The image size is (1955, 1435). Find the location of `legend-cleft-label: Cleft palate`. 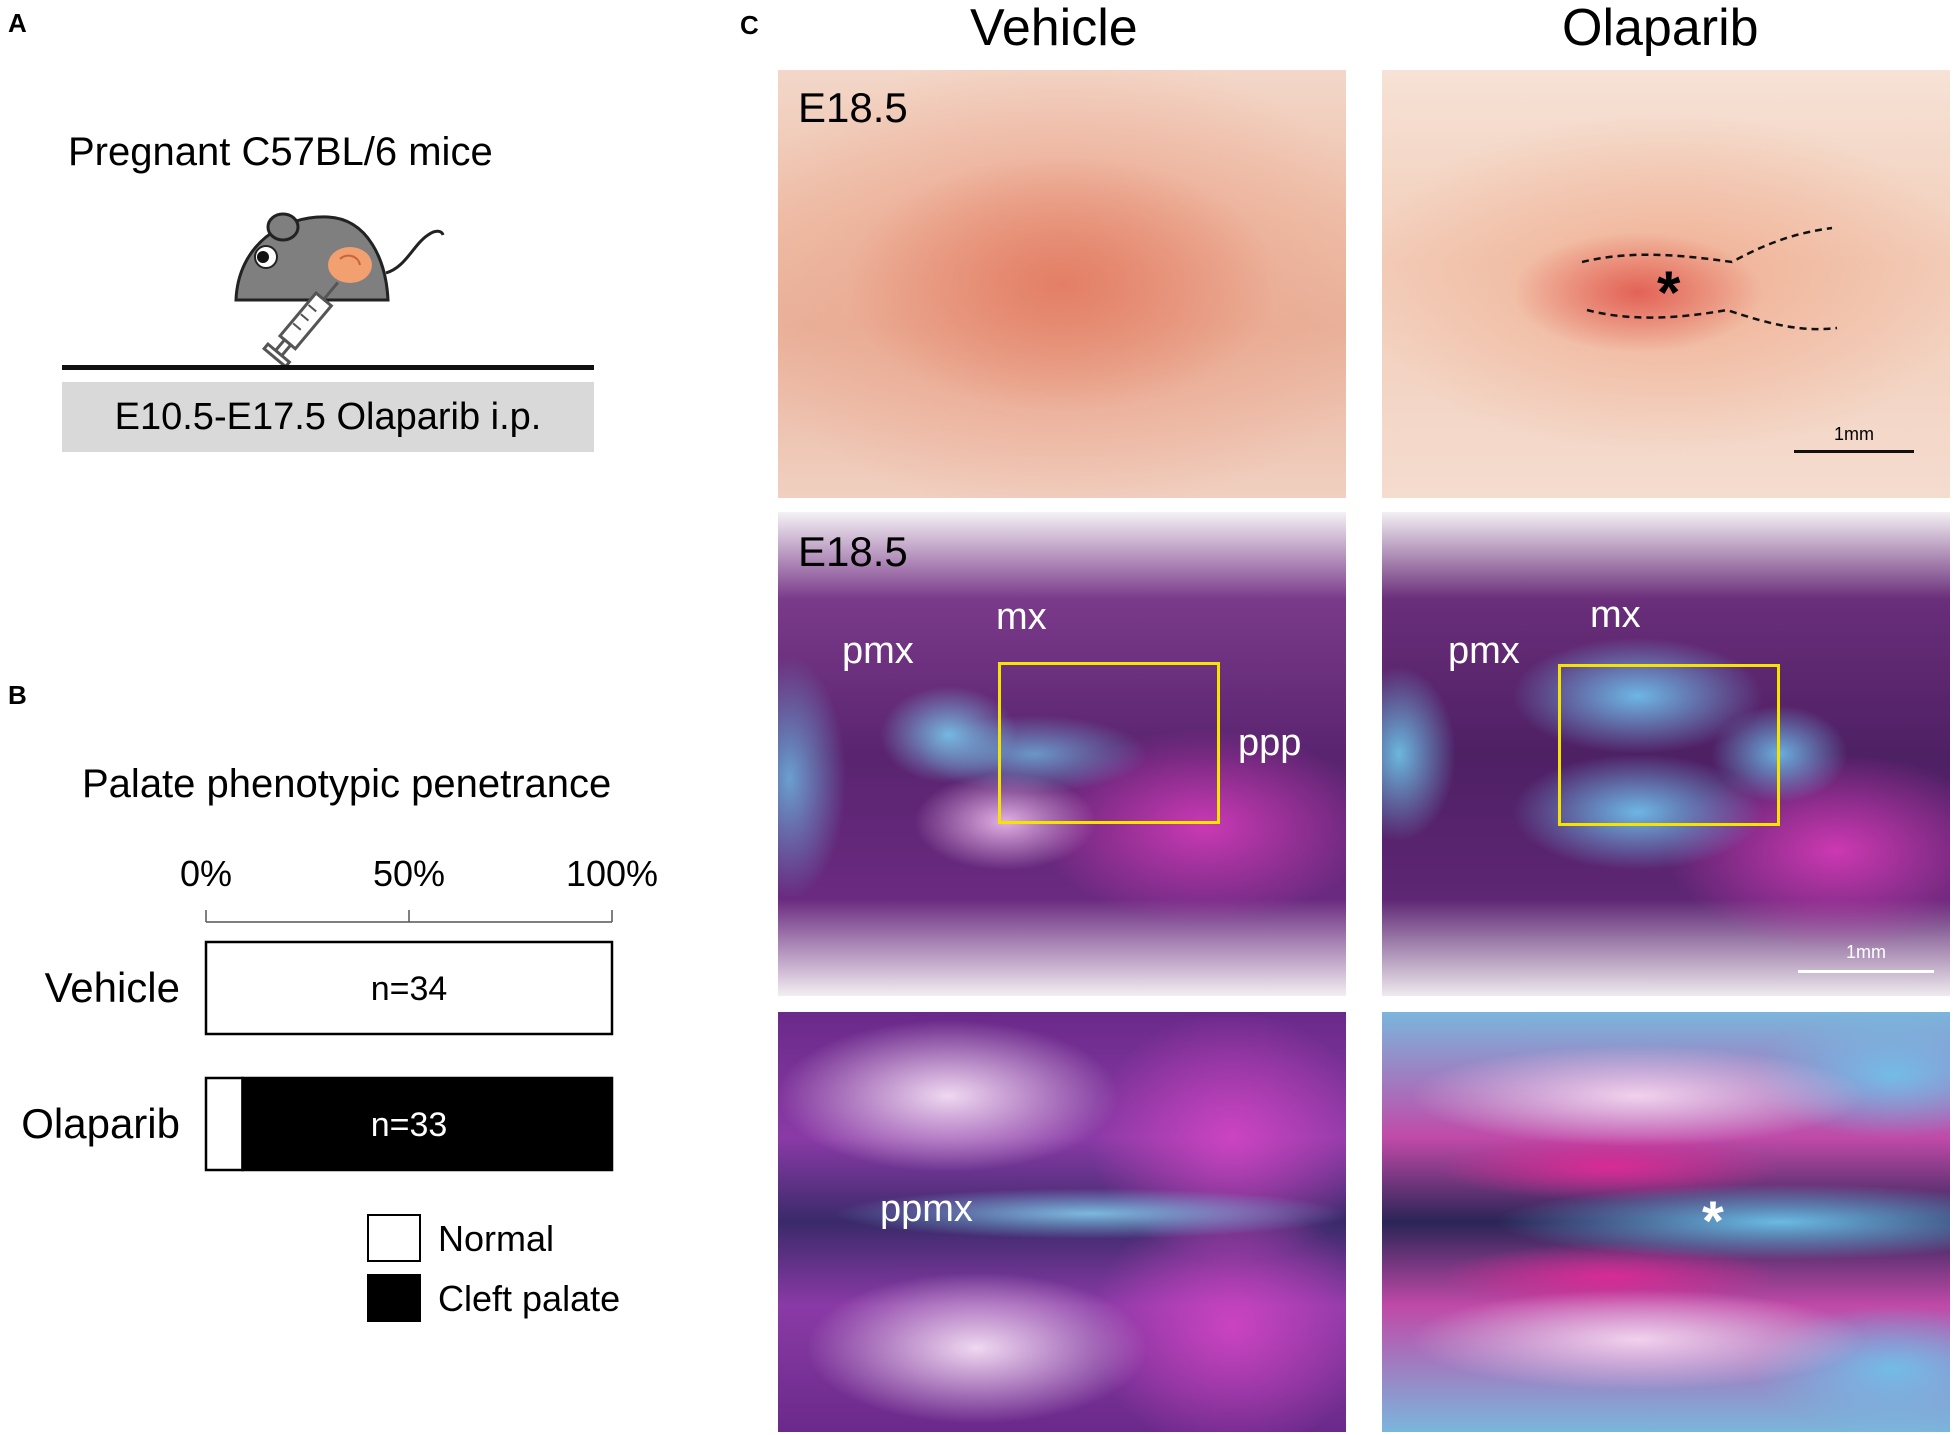

legend-cleft-label: Cleft palate is located at coordinates (529, 1298).